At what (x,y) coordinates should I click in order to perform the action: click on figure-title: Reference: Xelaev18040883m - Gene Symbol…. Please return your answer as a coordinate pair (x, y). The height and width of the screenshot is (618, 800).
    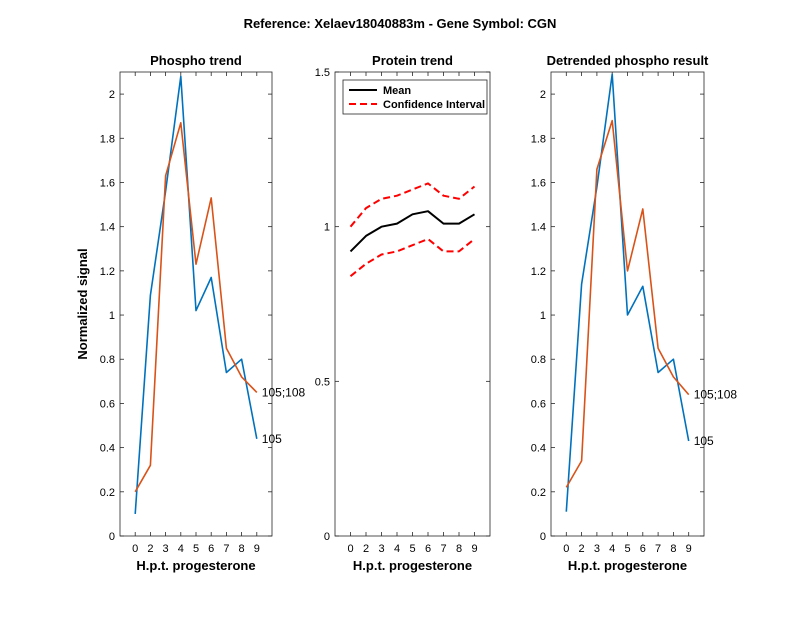
    Looking at the image, I should click on (400, 23).